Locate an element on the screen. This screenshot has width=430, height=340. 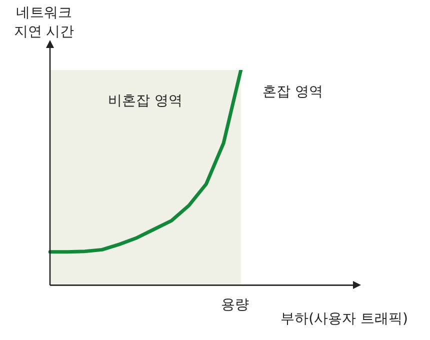
y-axis-title: 네트워크 지연 시간 is located at coordinates (44, 23).